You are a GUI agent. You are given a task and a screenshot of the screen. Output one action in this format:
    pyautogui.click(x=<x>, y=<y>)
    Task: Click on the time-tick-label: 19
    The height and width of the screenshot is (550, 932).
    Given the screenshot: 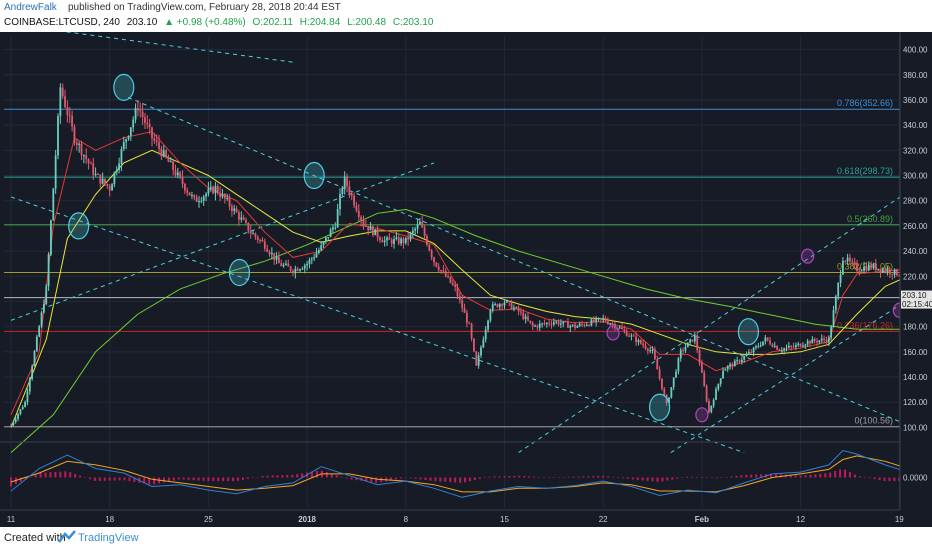 What is the action you would take?
    pyautogui.click(x=899, y=519)
    